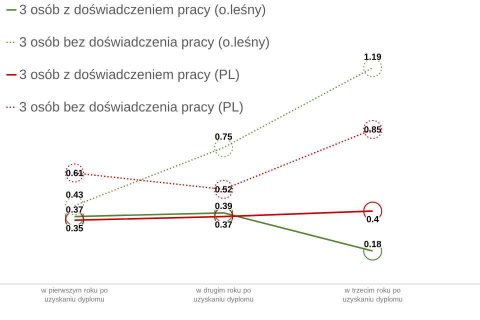  What do you see at coordinates (75, 173) in the screenshot?
I see `data-label: 0.61` at bounding box center [75, 173].